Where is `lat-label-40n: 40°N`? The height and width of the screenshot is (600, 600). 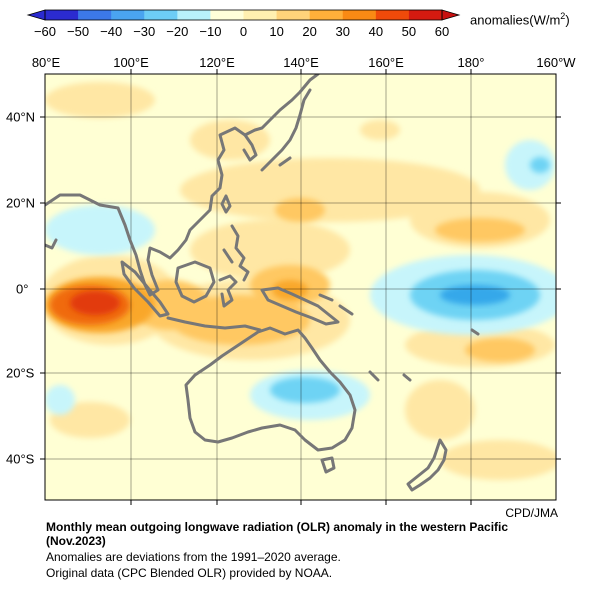 lat-label-40n: 40°N is located at coordinates (21, 117).